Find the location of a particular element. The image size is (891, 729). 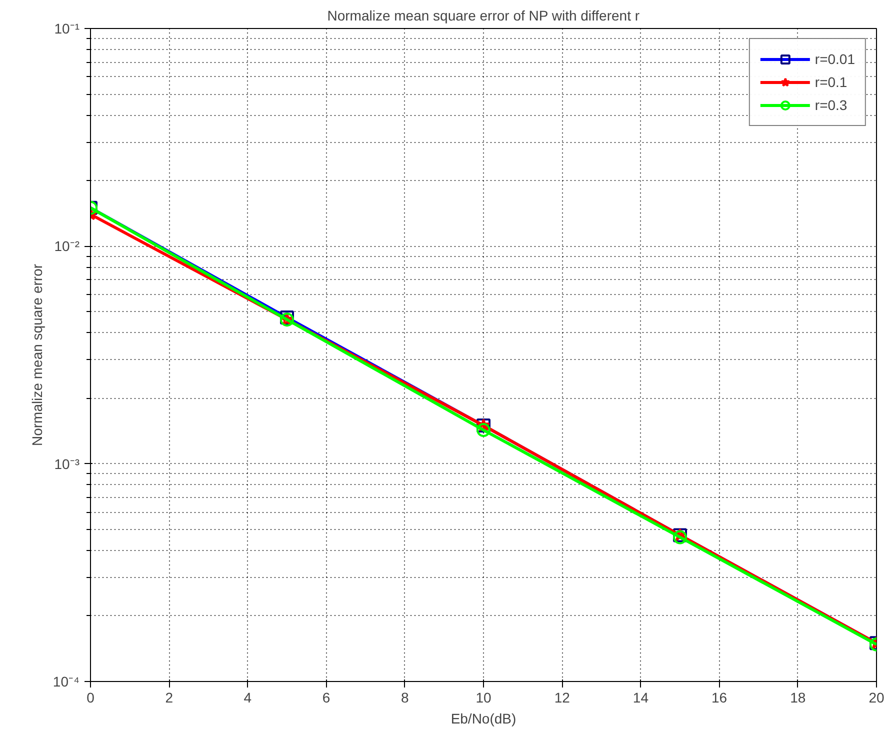

x-tick-label: 12 is located at coordinates (562, 698).